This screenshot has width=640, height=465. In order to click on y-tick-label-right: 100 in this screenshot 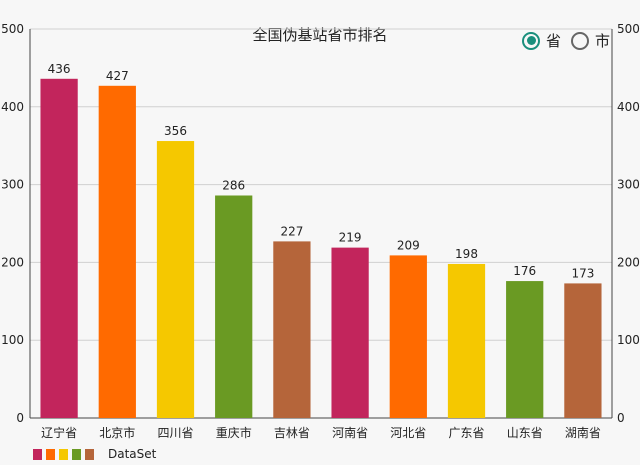, I will do `click(628, 340)`.